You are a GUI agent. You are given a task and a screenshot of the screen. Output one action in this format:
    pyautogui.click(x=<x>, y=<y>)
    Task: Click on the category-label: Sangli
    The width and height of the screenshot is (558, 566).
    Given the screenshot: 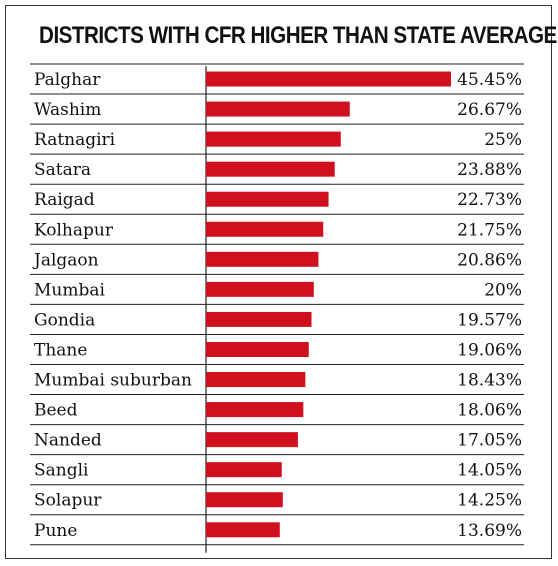 What is the action you would take?
    pyautogui.click(x=61, y=471)
    